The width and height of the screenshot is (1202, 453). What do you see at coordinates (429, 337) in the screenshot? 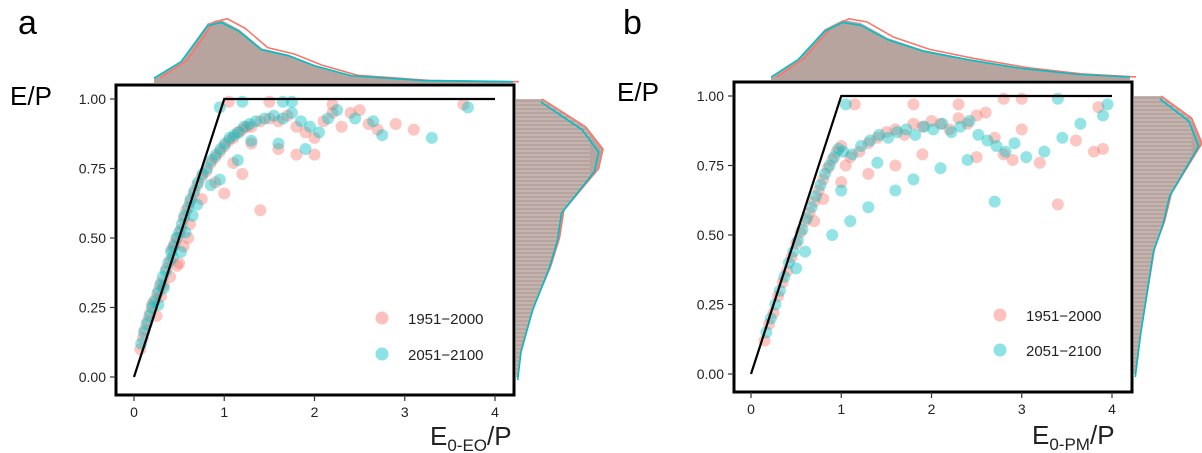
I see `legend: 1951−2000 2051−2100` at bounding box center [429, 337].